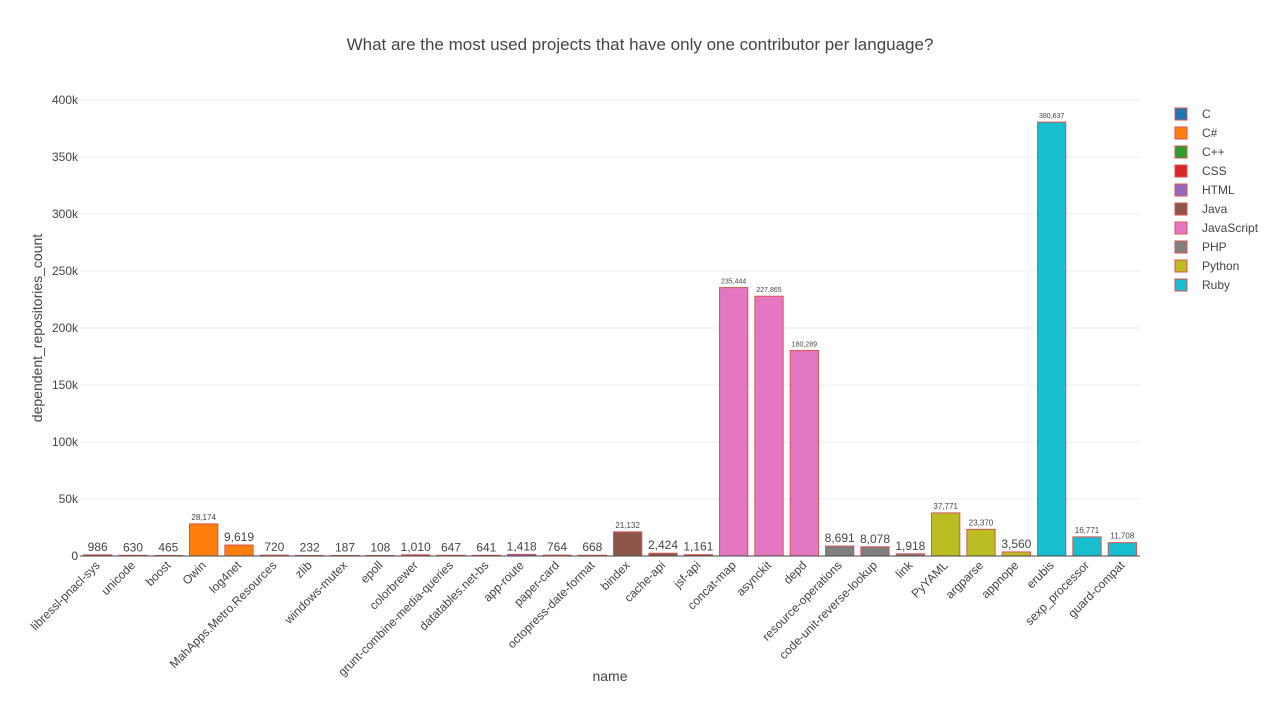 The image size is (1280, 720). I want to click on bar-value-label: 764, so click(557, 547).